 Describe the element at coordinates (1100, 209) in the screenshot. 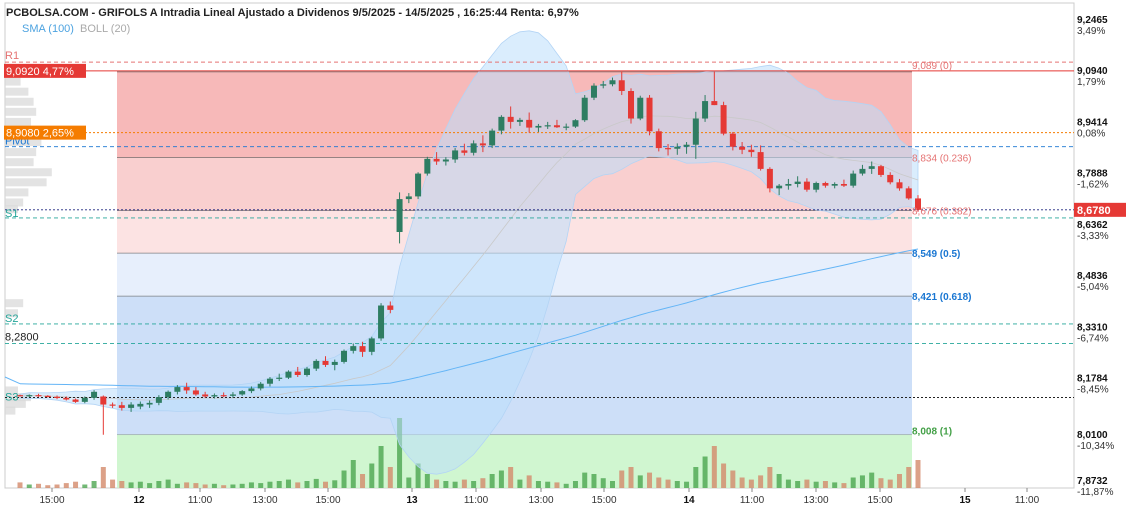

I see `last-price-box` at that location.